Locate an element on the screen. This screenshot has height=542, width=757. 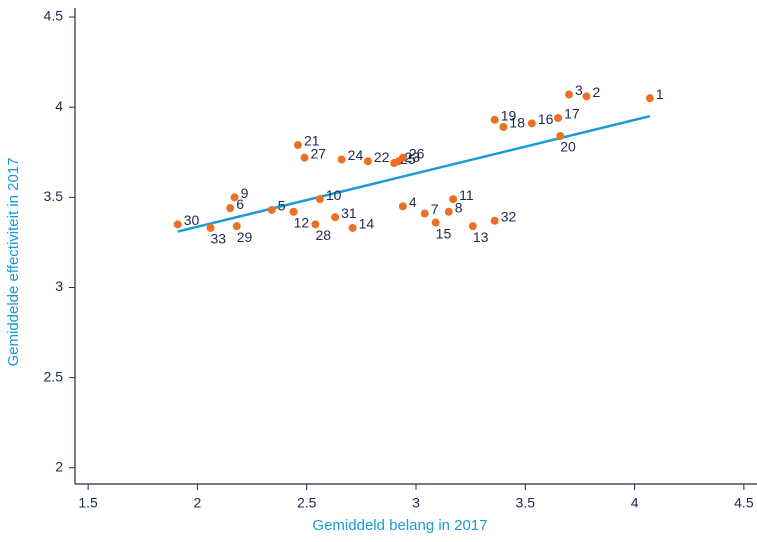
point-label: 17 is located at coordinates (572, 114).